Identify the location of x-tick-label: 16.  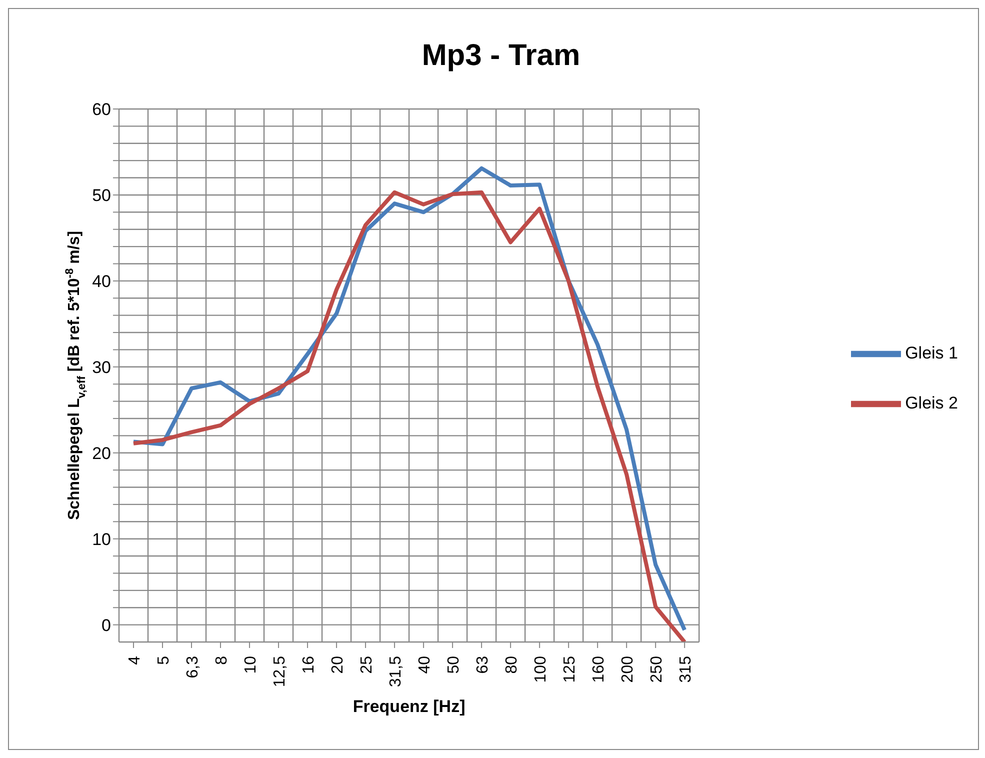
(309, 665).